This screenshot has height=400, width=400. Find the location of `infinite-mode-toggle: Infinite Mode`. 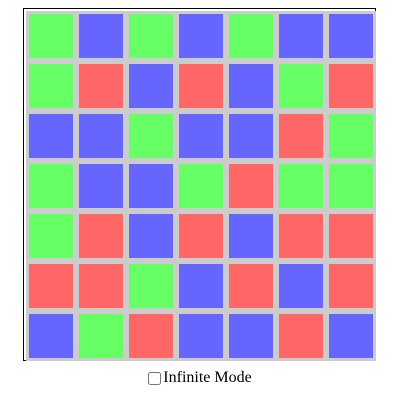

infinite-mode-toggle: Infinite Mode is located at coordinates (200, 378).